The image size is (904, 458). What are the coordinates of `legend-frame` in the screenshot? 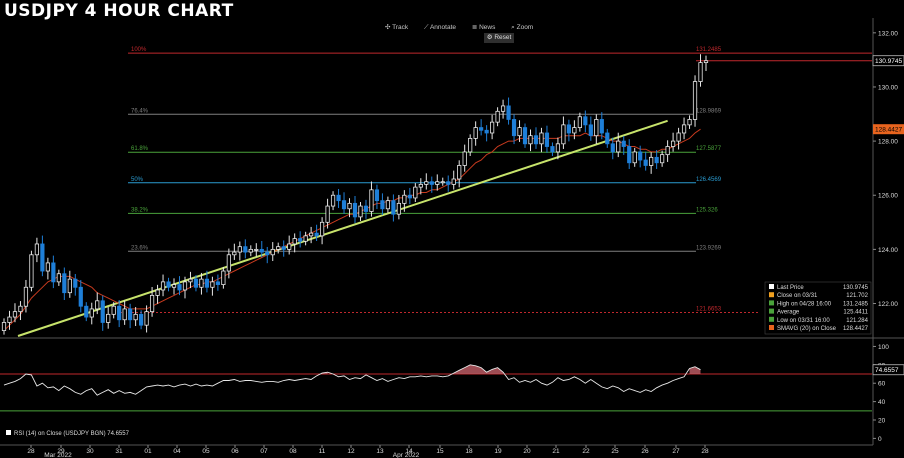 It's located at (818, 308).